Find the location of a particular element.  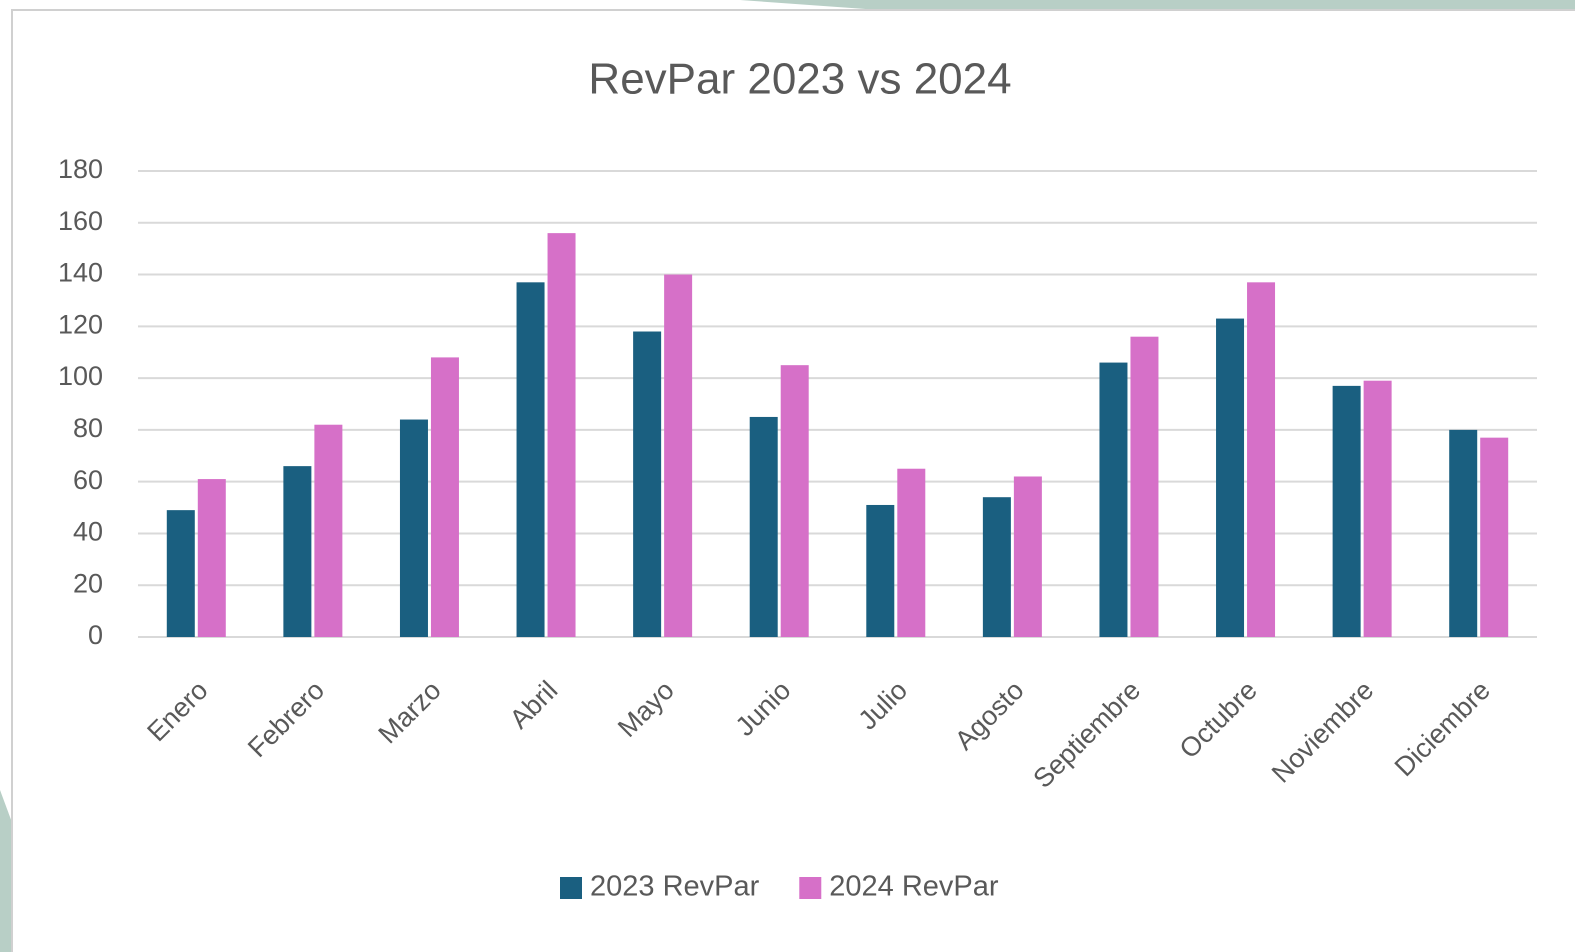

y-tick-label: 40 is located at coordinates (88, 532).